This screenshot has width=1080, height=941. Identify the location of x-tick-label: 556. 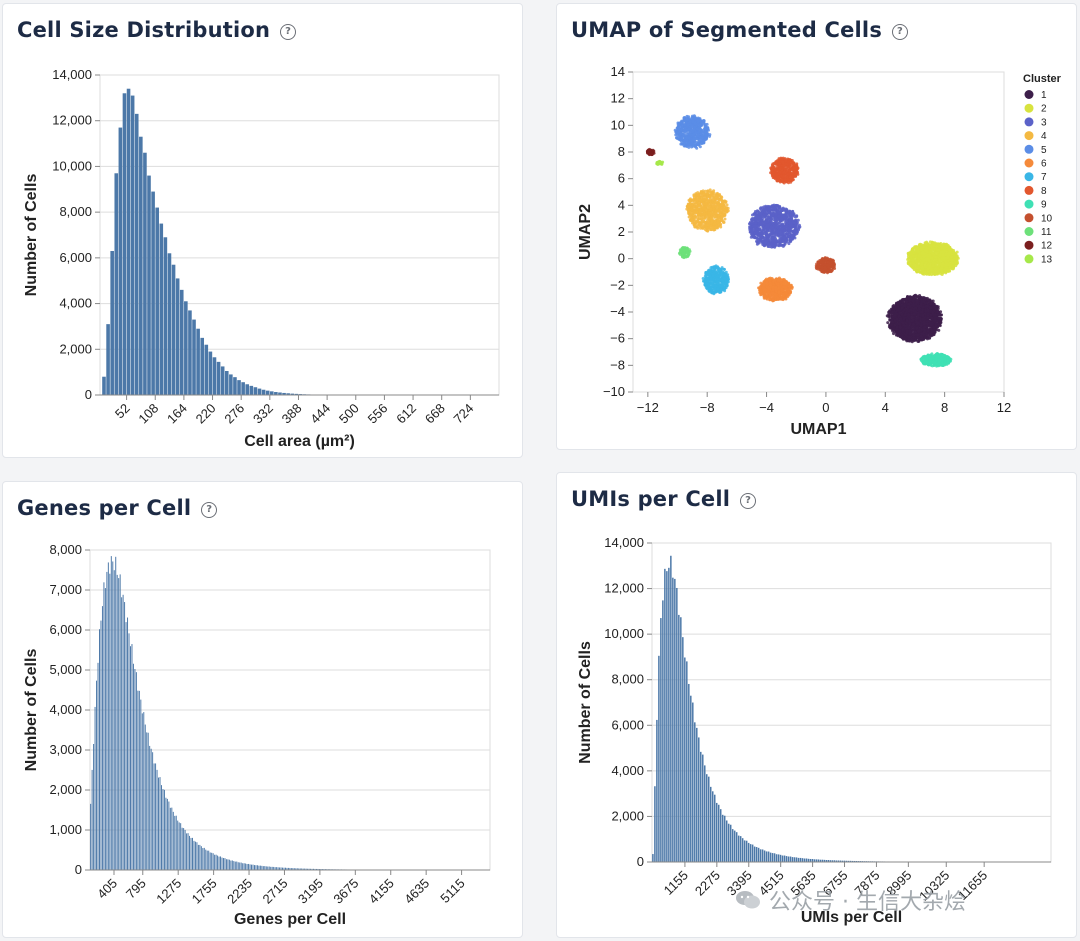
(378, 414).